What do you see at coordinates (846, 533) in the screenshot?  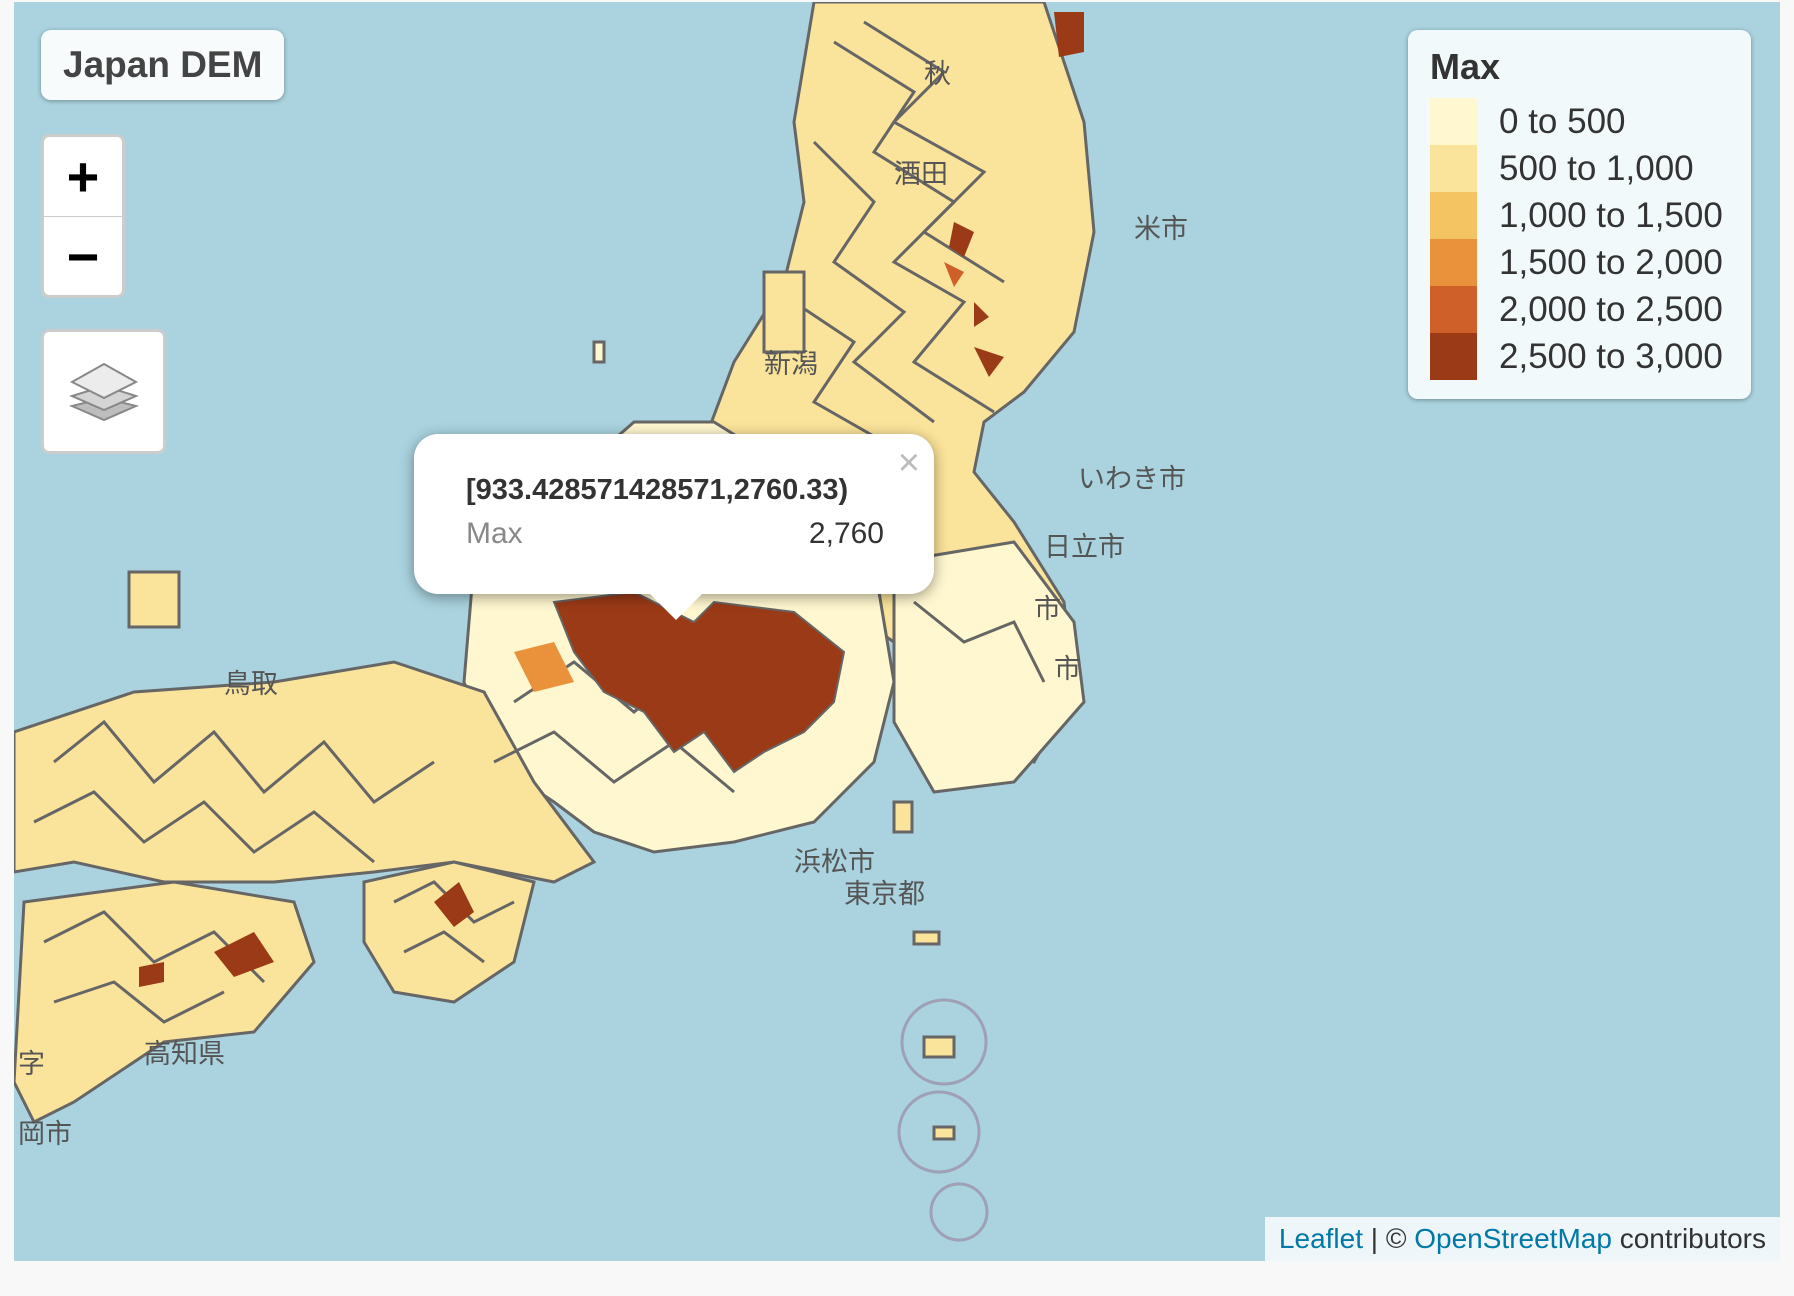 I see `popup-value: 2,760` at bounding box center [846, 533].